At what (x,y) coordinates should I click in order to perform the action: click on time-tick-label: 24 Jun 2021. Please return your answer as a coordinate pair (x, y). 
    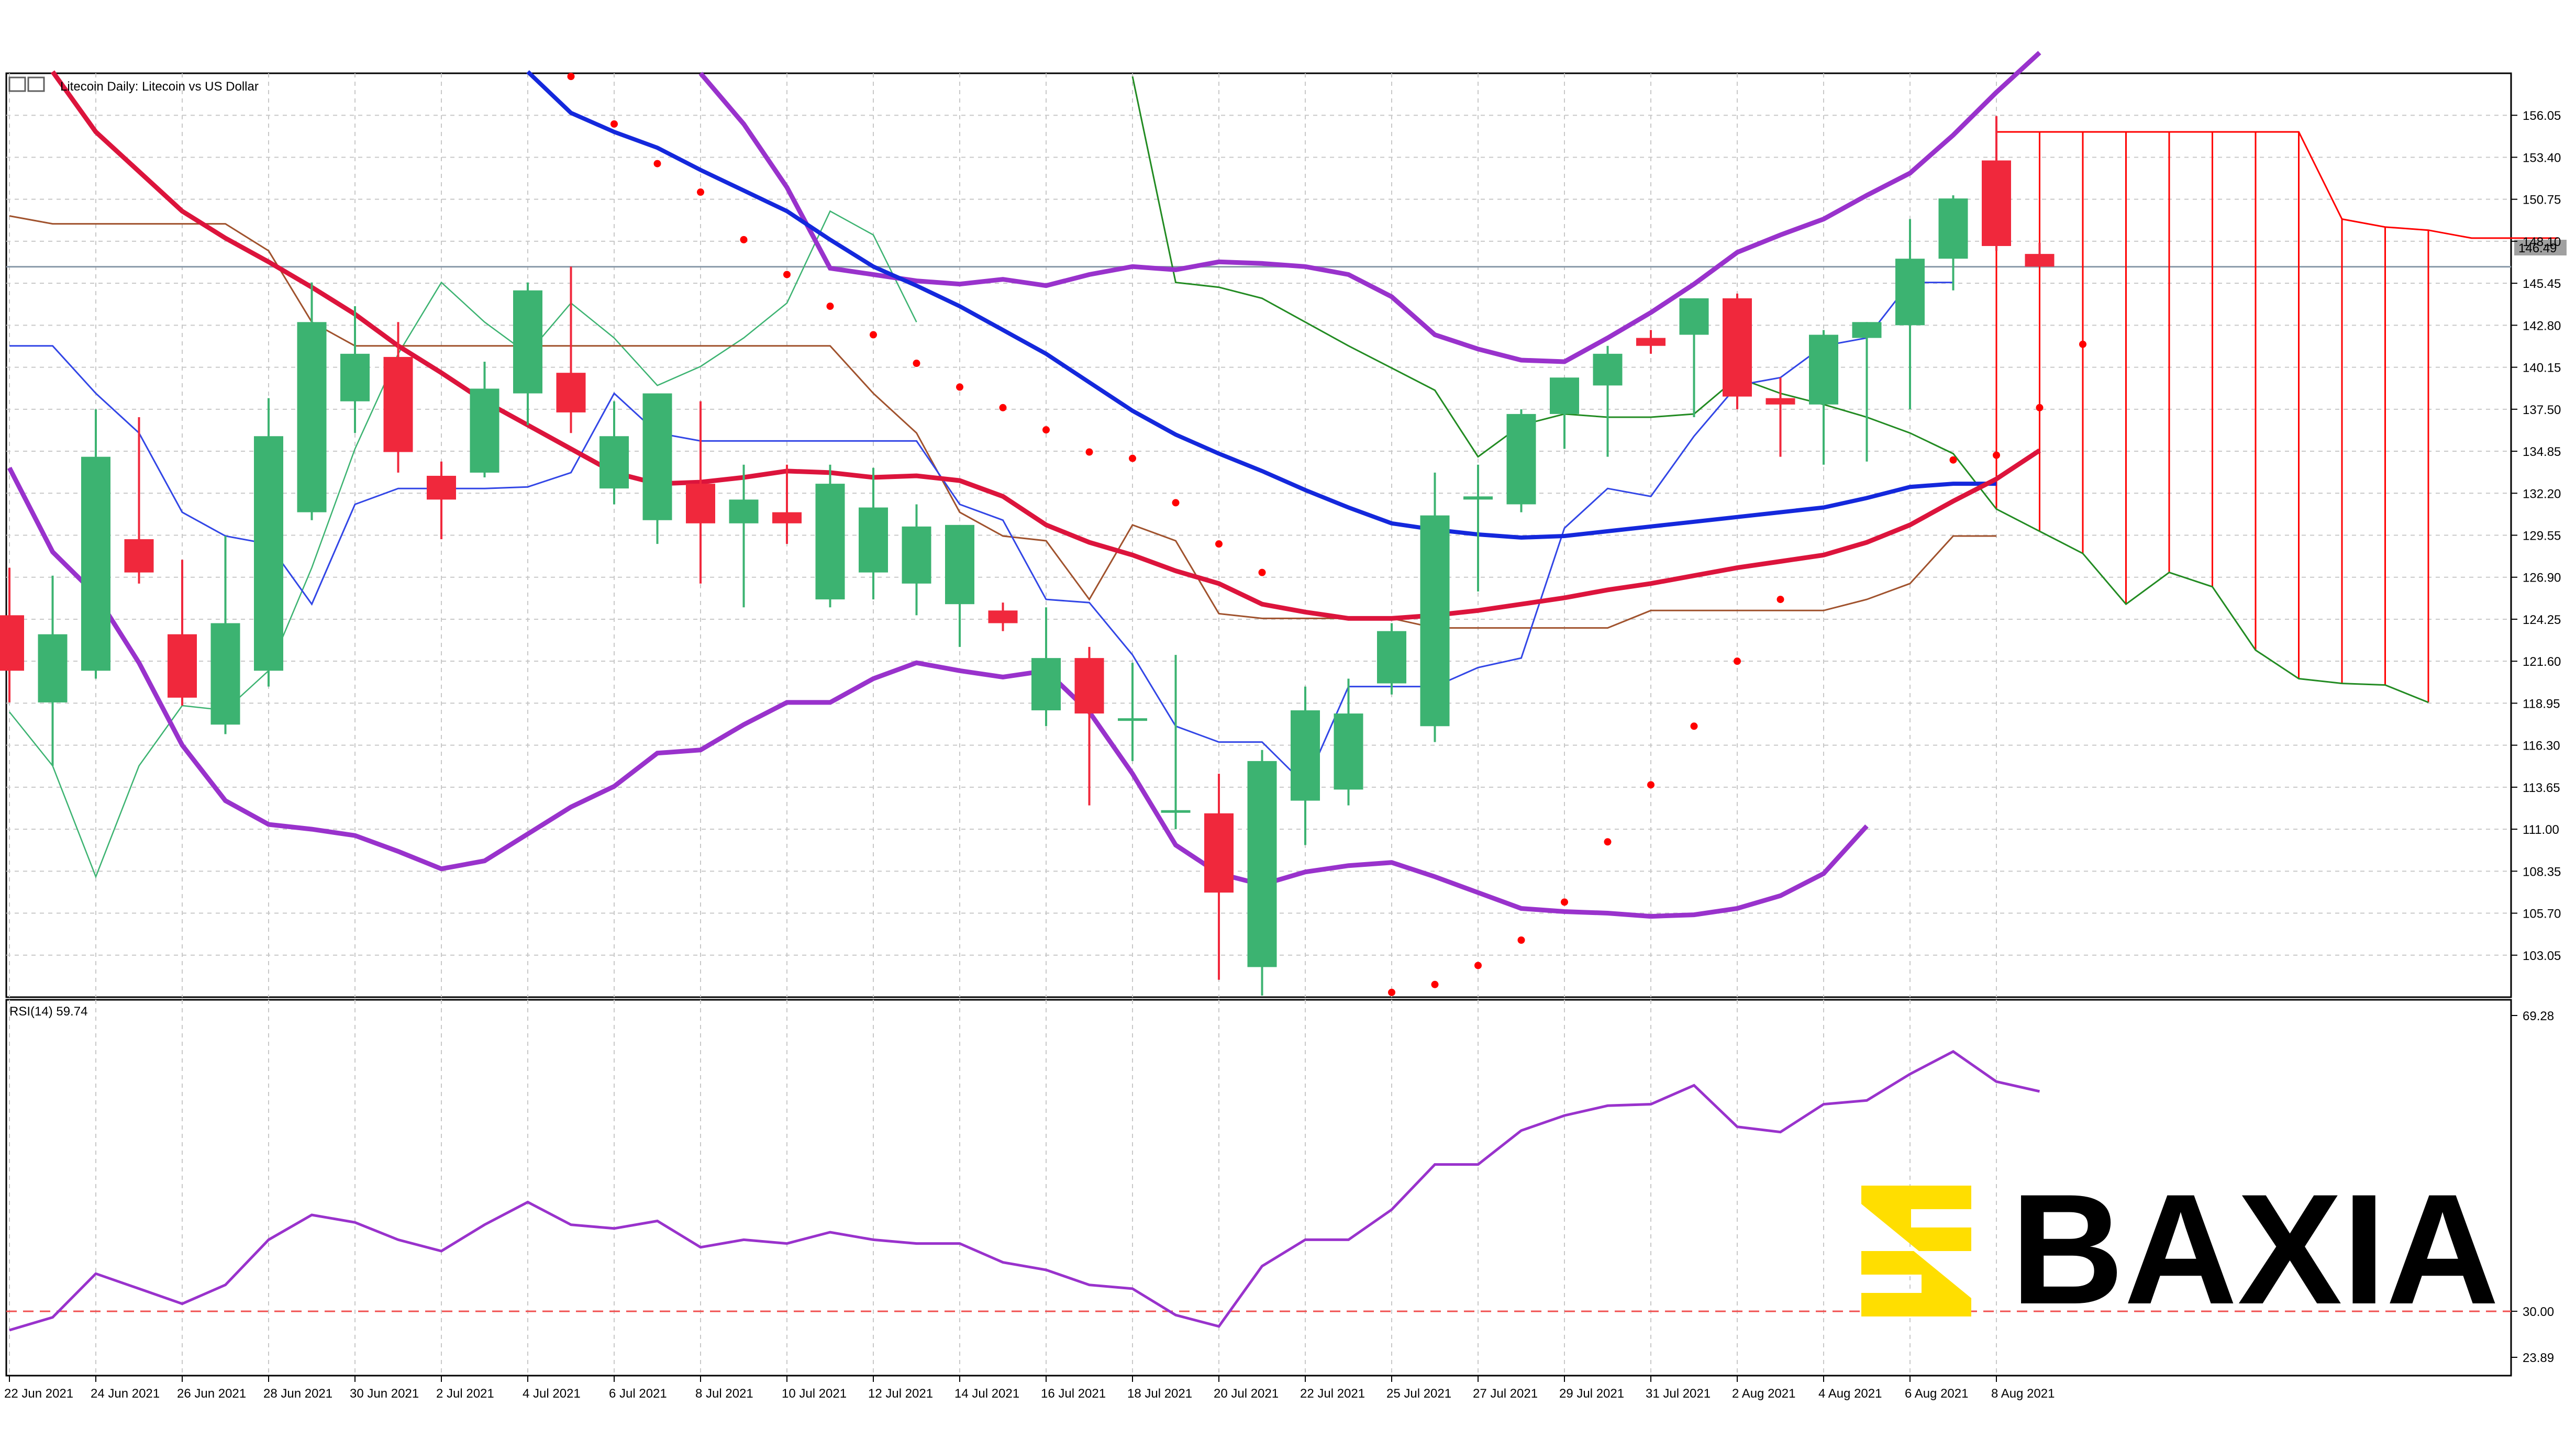
    Looking at the image, I should click on (125, 1394).